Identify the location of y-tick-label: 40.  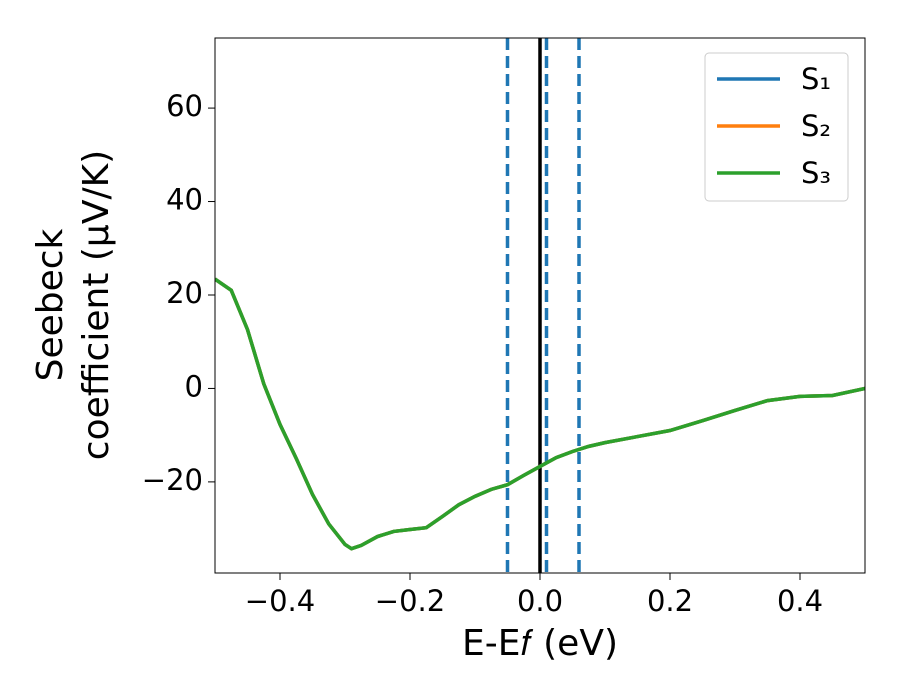
(184, 200).